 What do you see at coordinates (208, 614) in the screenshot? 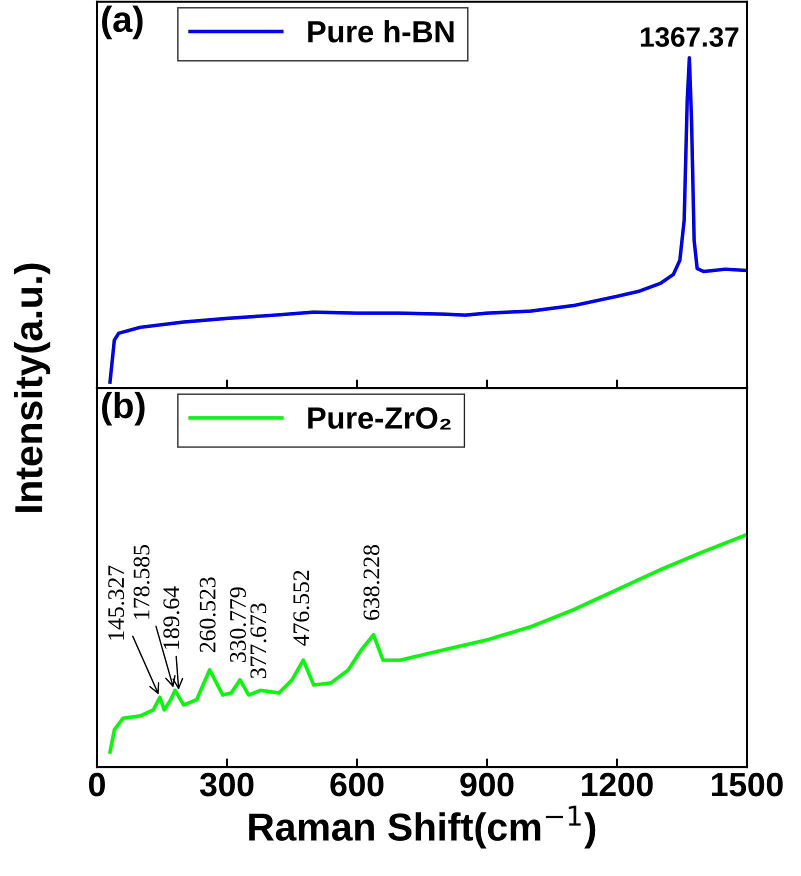
I see `annotation: 260.523` at bounding box center [208, 614].